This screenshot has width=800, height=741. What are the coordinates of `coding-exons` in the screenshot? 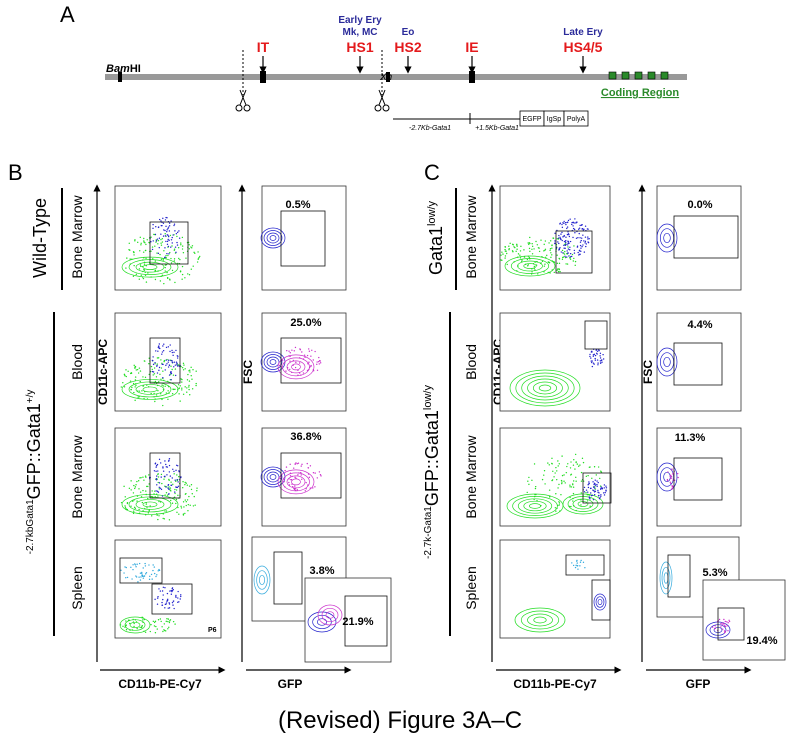 It's located at (638, 75).